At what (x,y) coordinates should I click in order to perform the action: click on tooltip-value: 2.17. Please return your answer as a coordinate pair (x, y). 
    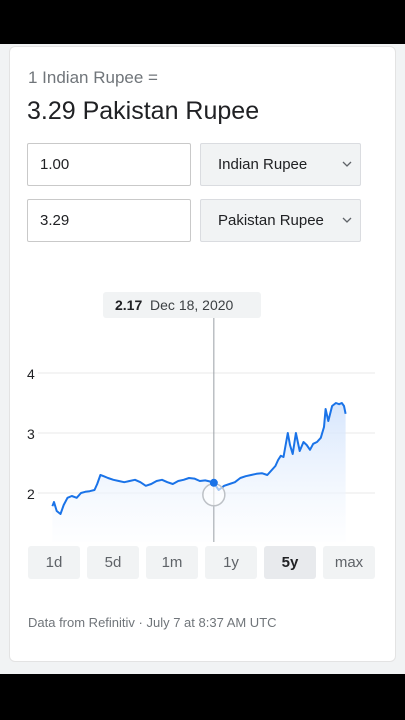
    Looking at the image, I should click on (129, 305).